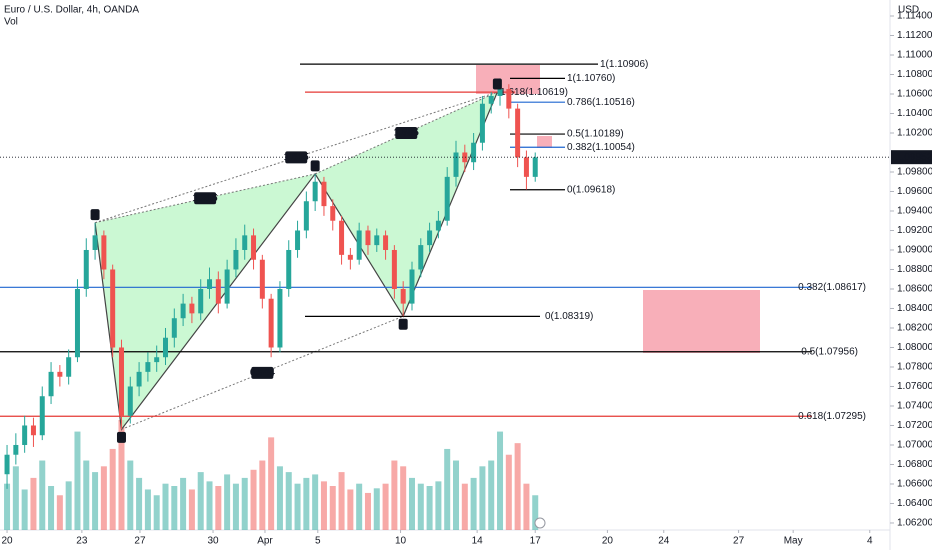  Describe the element at coordinates (82, 541) in the screenshot. I see `x-tick-label: 23` at that location.